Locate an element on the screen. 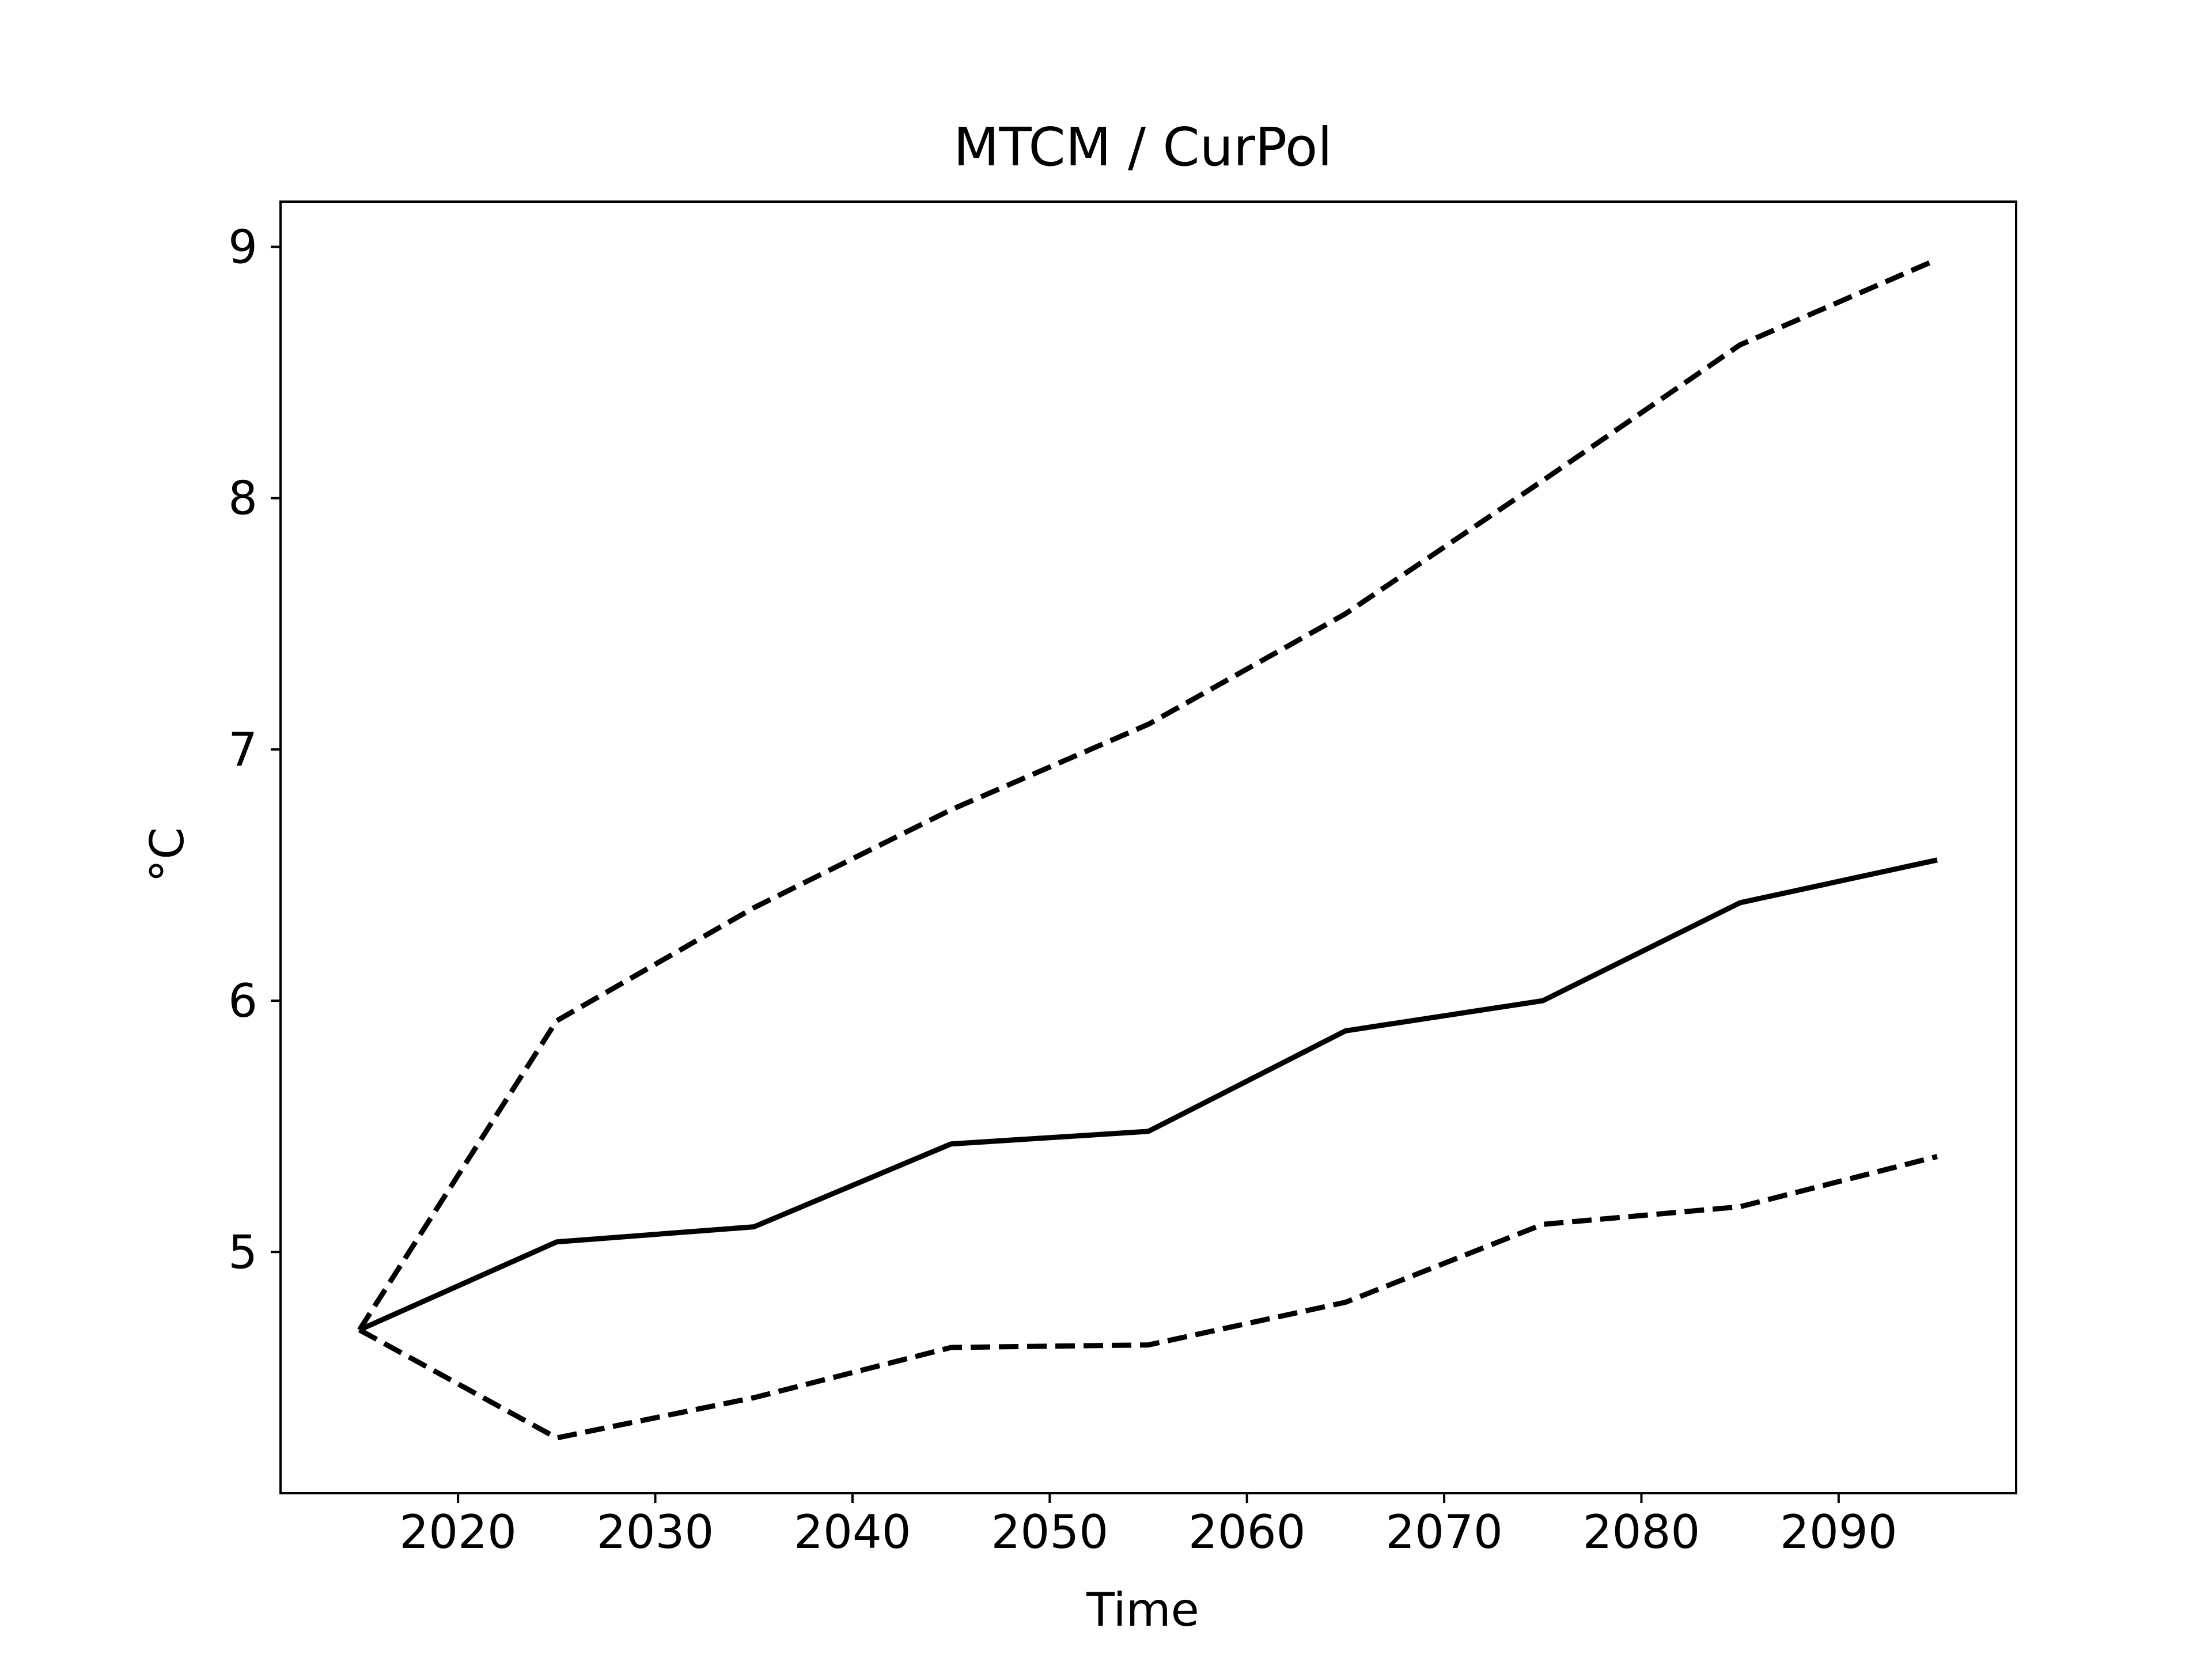  y-tick-label-7: 7 is located at coordinates (242, 750).